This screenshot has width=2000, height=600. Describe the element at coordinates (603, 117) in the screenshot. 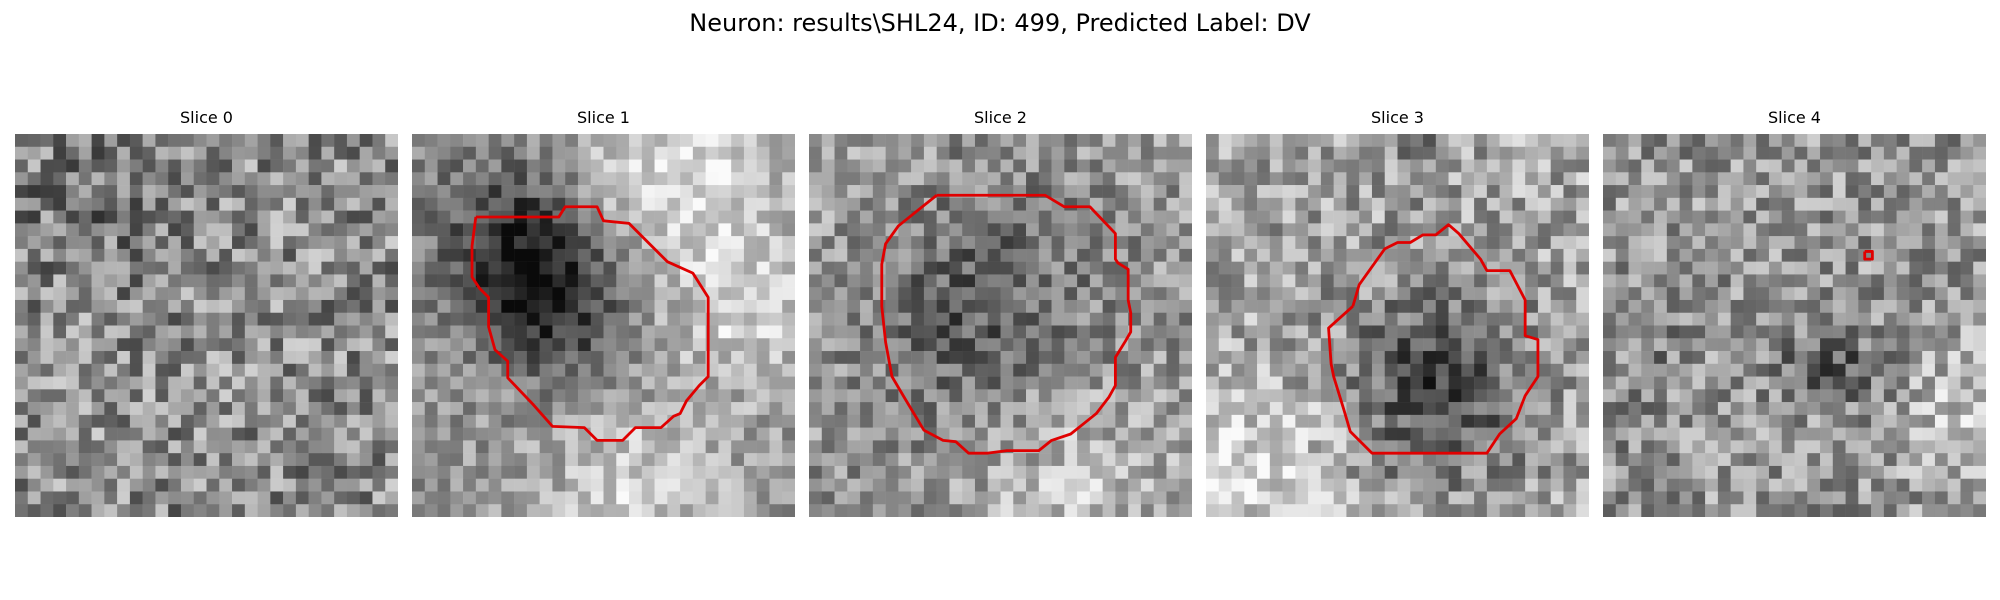

I see `slice-title-1: Slice 1` at that location.